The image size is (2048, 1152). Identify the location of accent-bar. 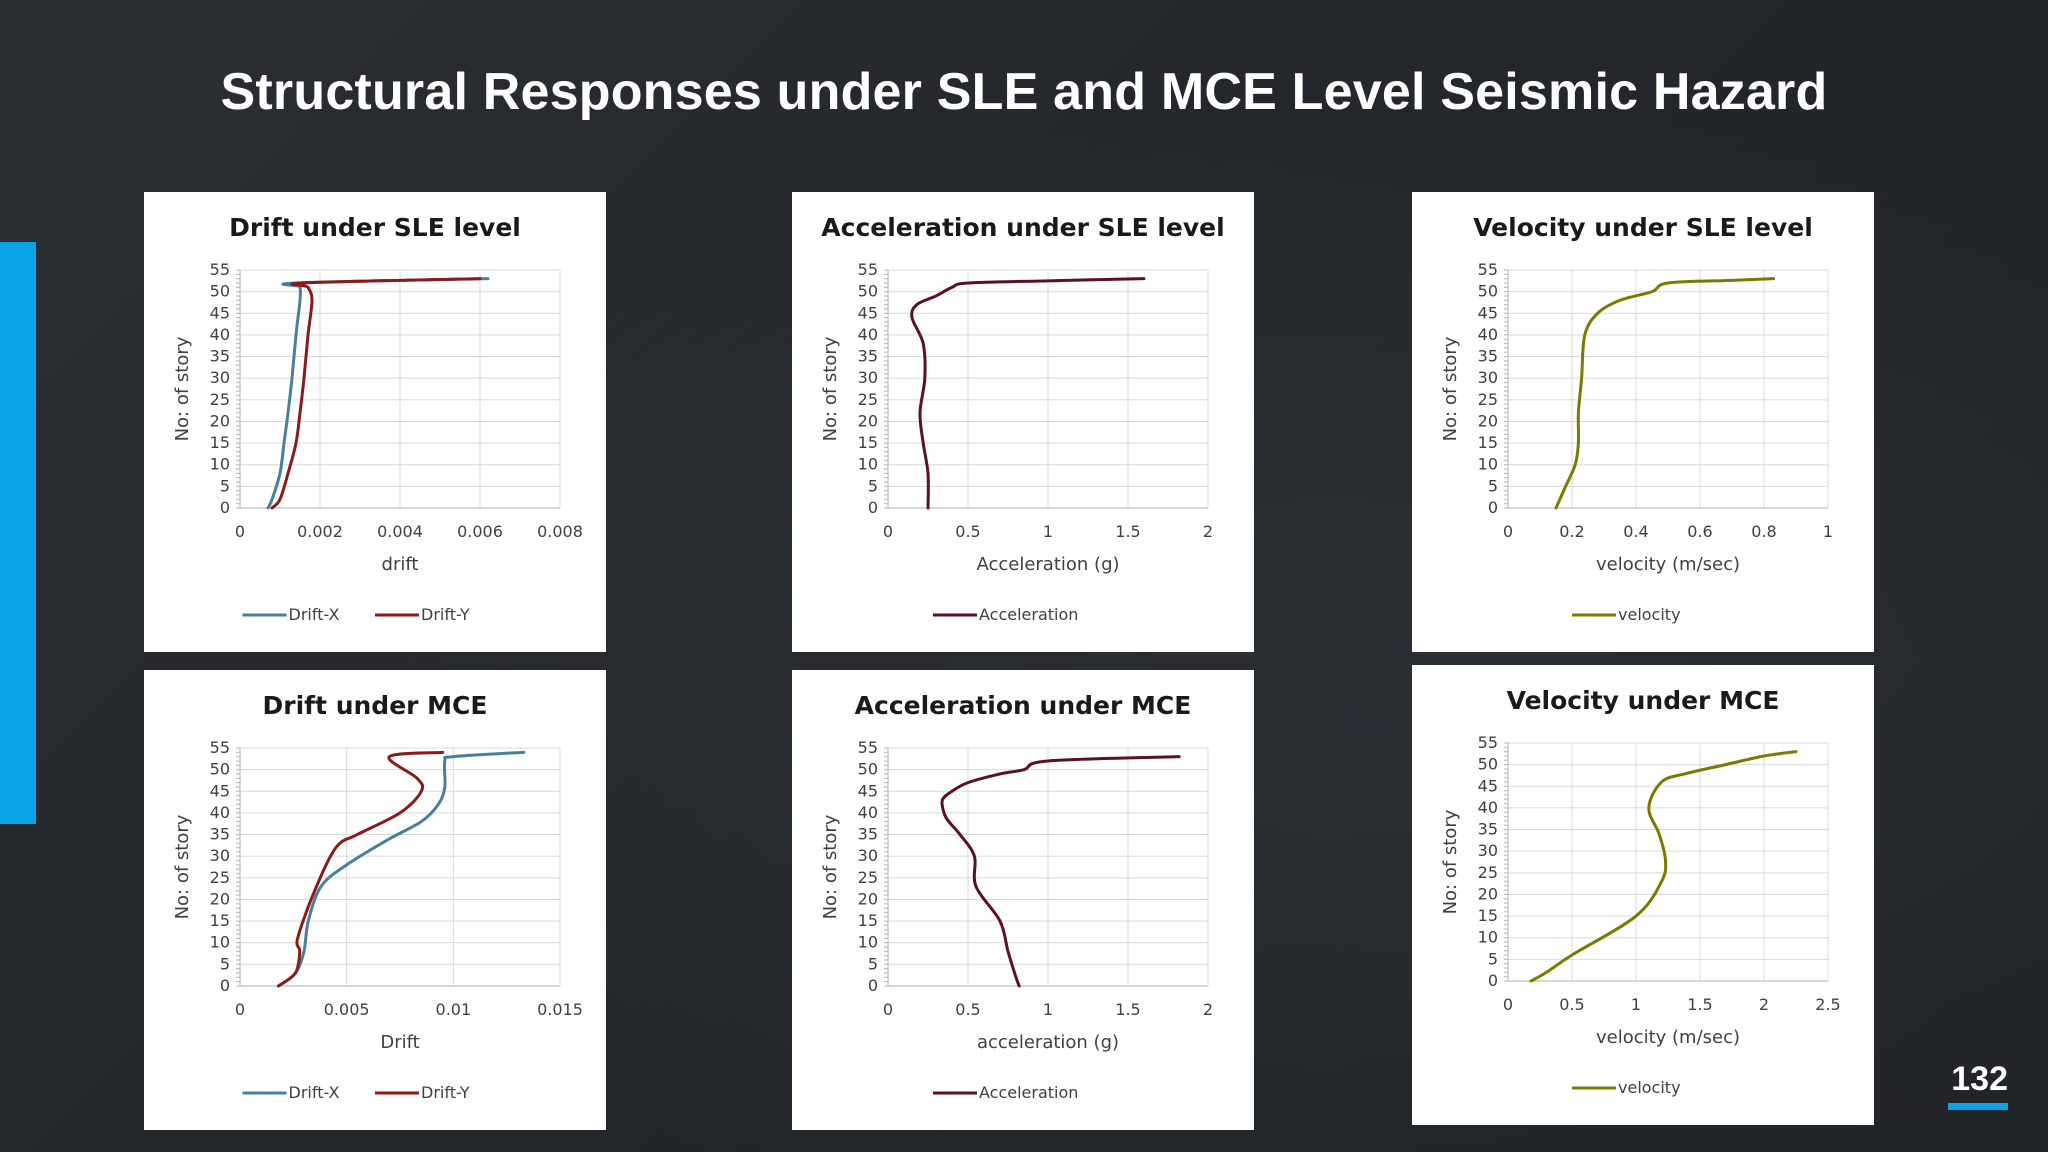
(18, 533).